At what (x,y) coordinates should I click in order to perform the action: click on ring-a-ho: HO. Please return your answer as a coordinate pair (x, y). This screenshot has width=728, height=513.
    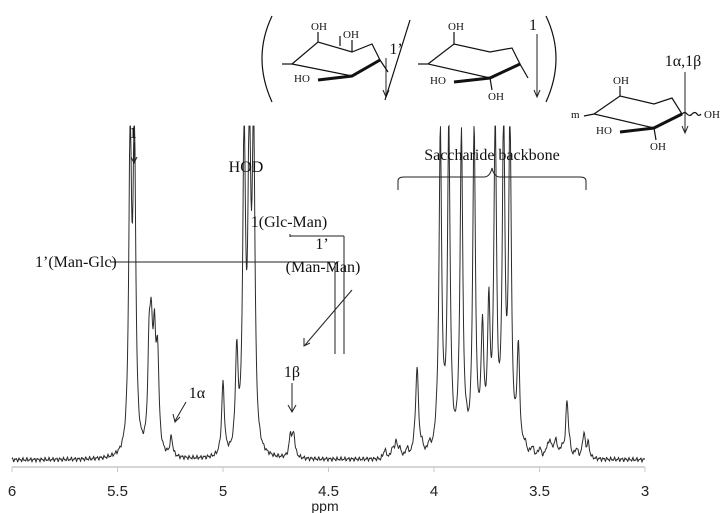
    Looking at the image, I should click on (302, 79).